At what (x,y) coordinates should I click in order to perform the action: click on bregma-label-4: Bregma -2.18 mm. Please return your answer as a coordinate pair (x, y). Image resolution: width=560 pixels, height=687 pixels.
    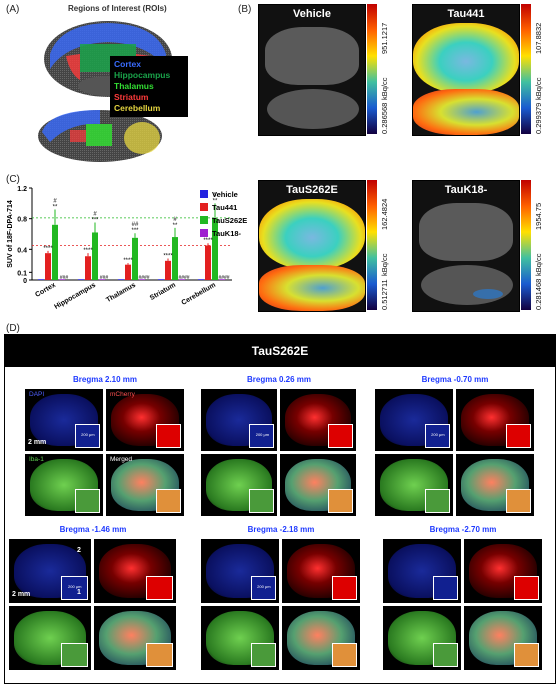
    Looking at the image, I should click on (281, 529).